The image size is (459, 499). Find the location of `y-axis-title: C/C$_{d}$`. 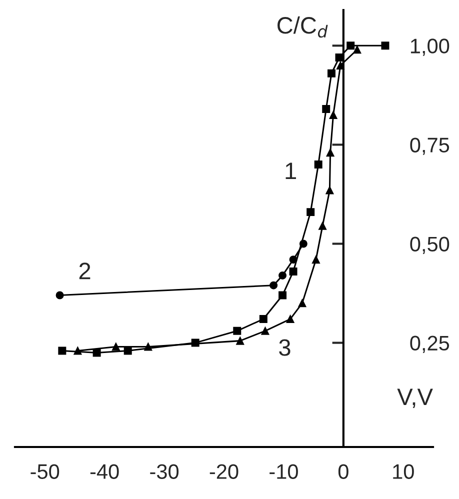

y-axis-title: C/C$_{d}$ is located at coordinates (303, 27).